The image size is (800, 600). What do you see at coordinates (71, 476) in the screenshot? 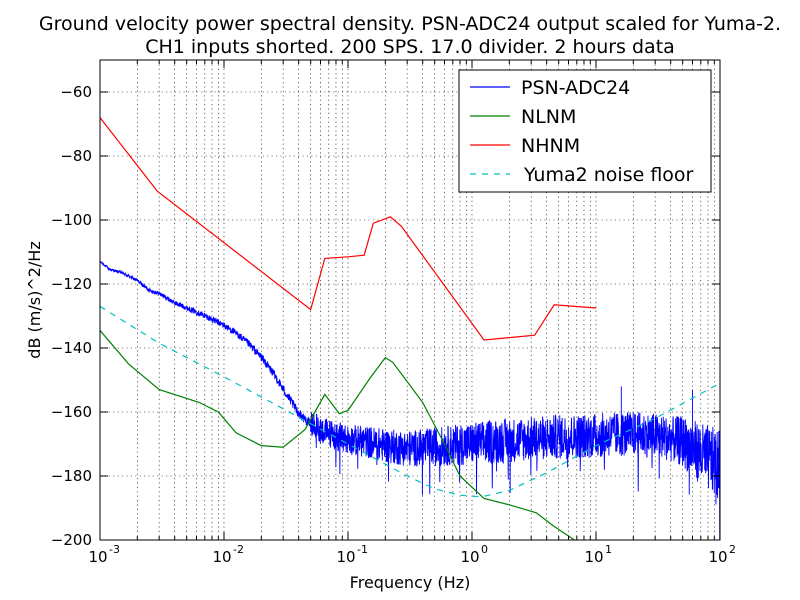
I see `y-tick-label: −180` at bounding box center [71, 476].